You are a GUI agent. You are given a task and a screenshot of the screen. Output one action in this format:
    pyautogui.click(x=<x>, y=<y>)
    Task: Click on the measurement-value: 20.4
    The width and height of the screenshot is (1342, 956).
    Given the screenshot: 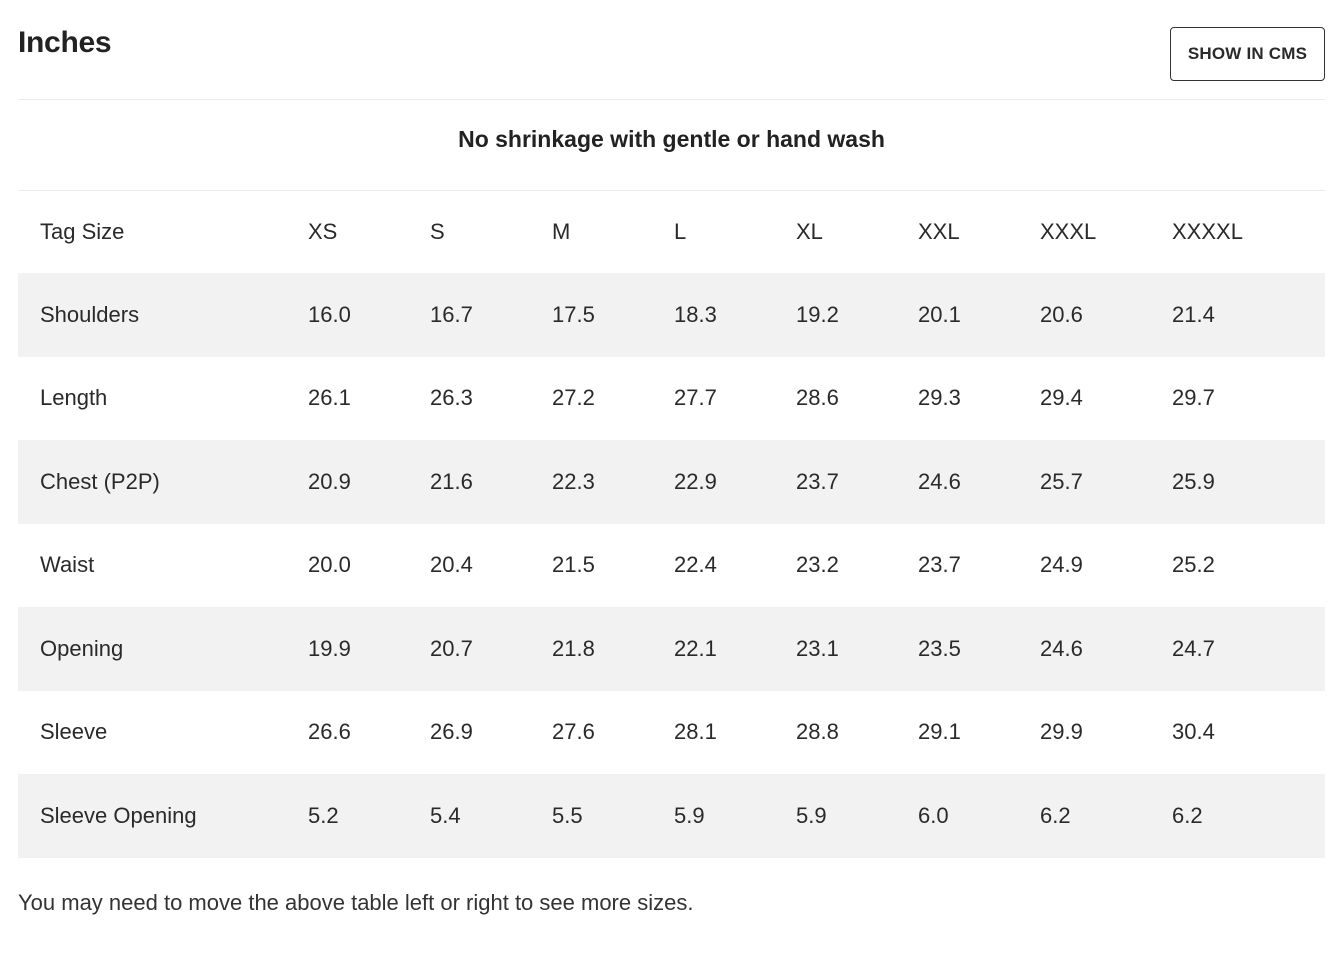 What is the action you would take?
    pyautogui.click(x=451, y=565)
    